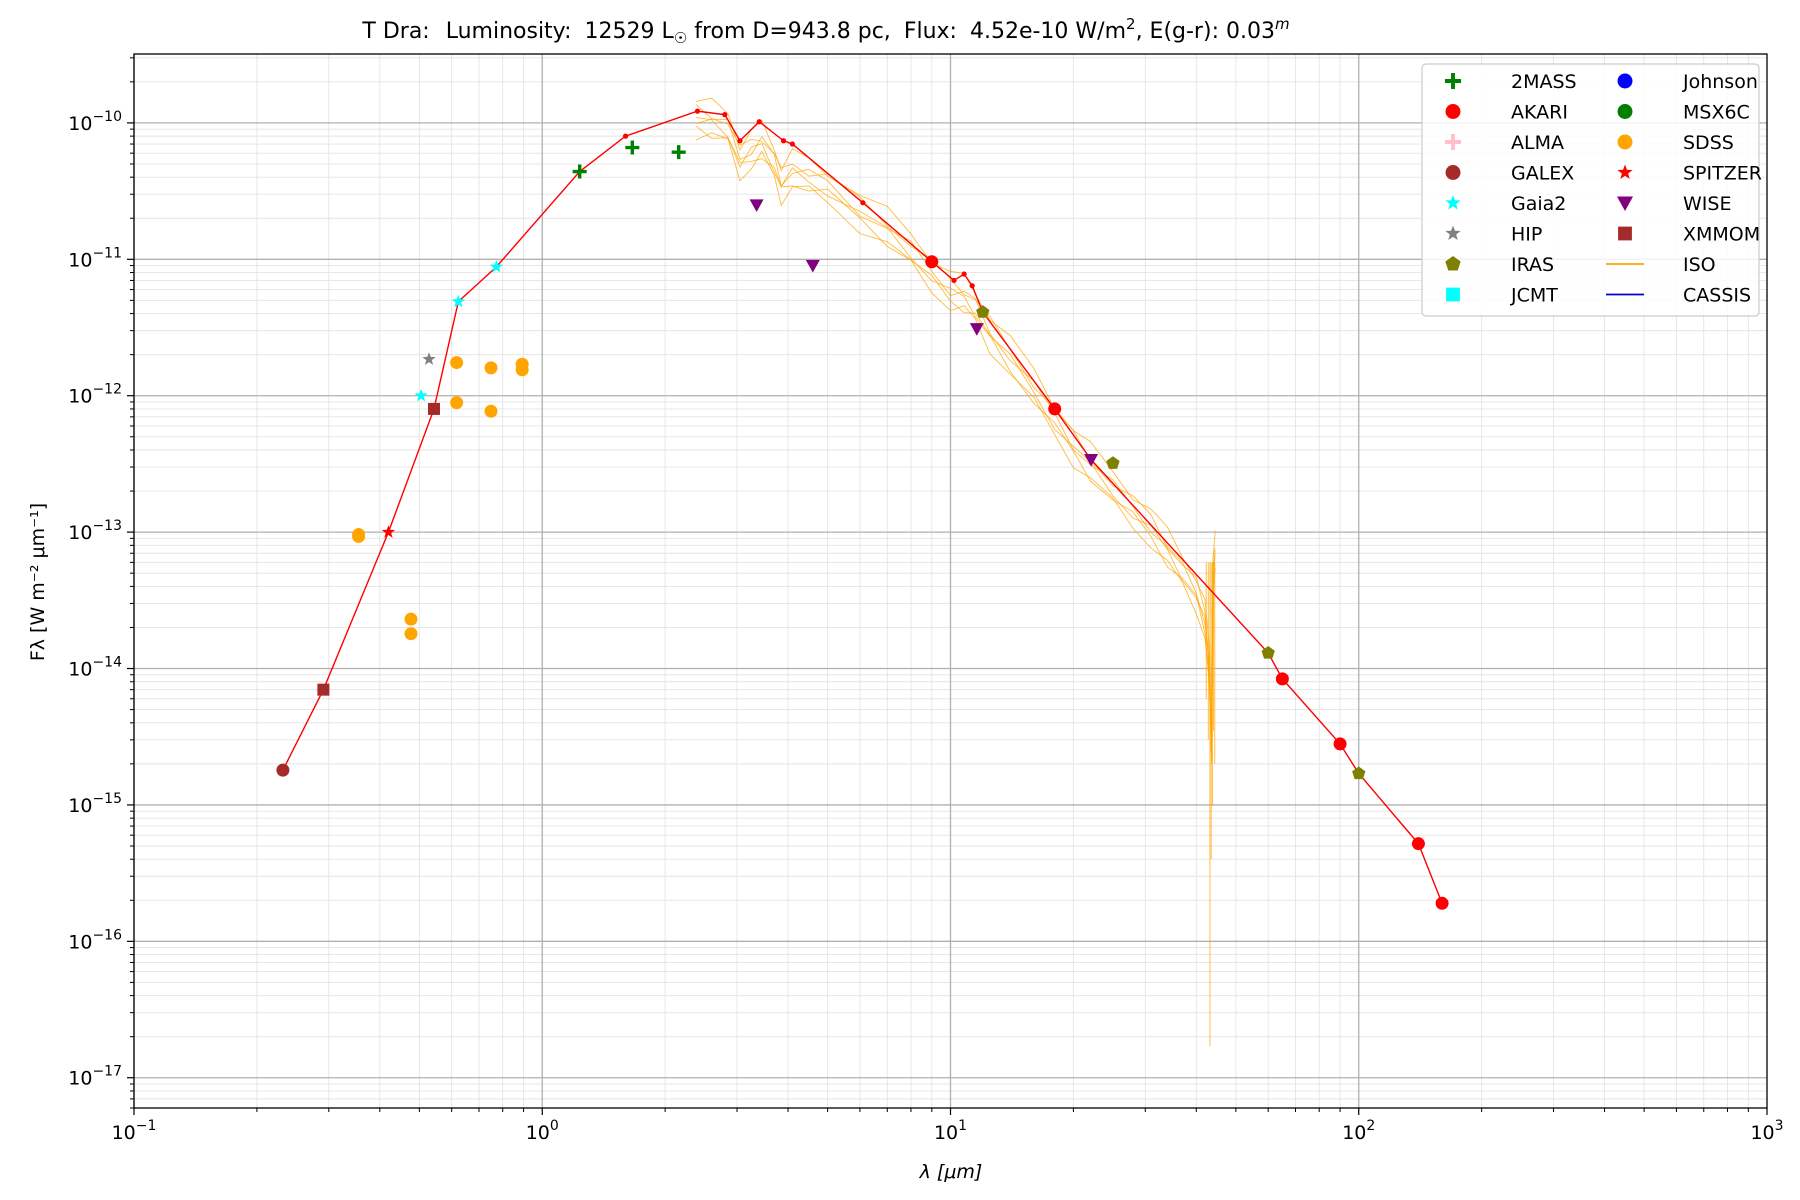 The image size is (1800, 1200). Describe the element at coordinates (95, 122) in the screenshot. I see `y-tick-label: 10−10` at that location.